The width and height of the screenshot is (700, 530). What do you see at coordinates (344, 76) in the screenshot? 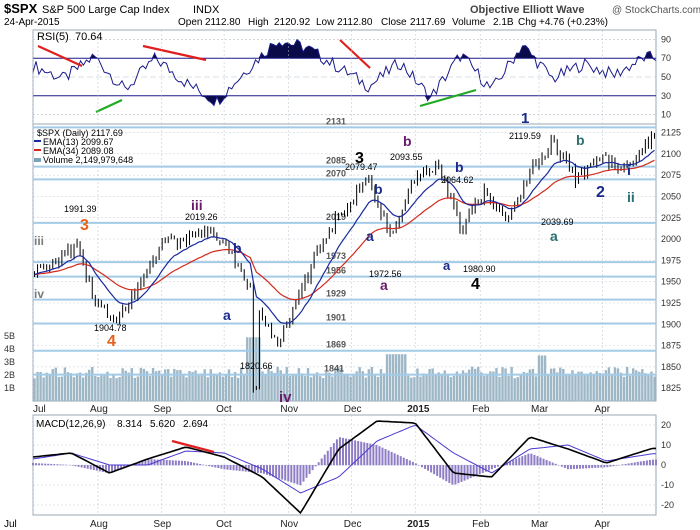
I see `rsi-layer` at bounding box center [344, 76].